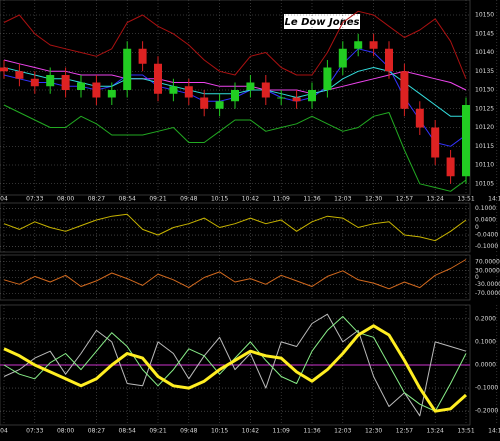  Describe the element at coordinates (484, 127) in the screenshot. I see `y-tick-label: 10120` at that location.